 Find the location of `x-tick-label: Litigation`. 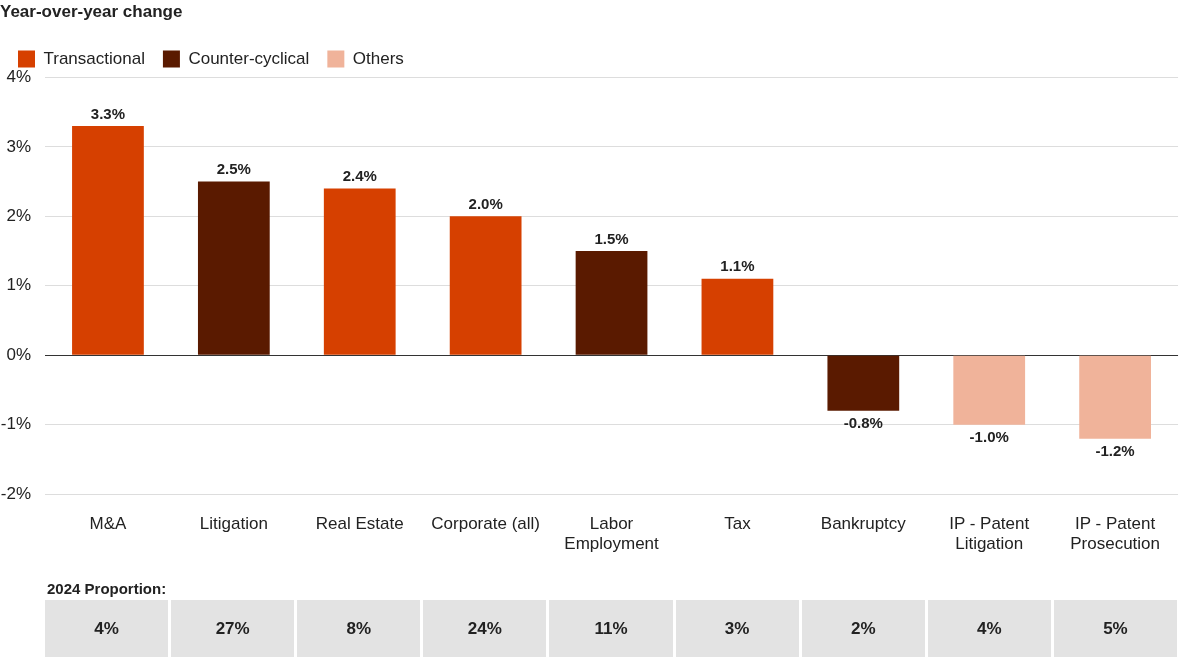

x-tick-label: Litigation is located at coordinates (233, 524).